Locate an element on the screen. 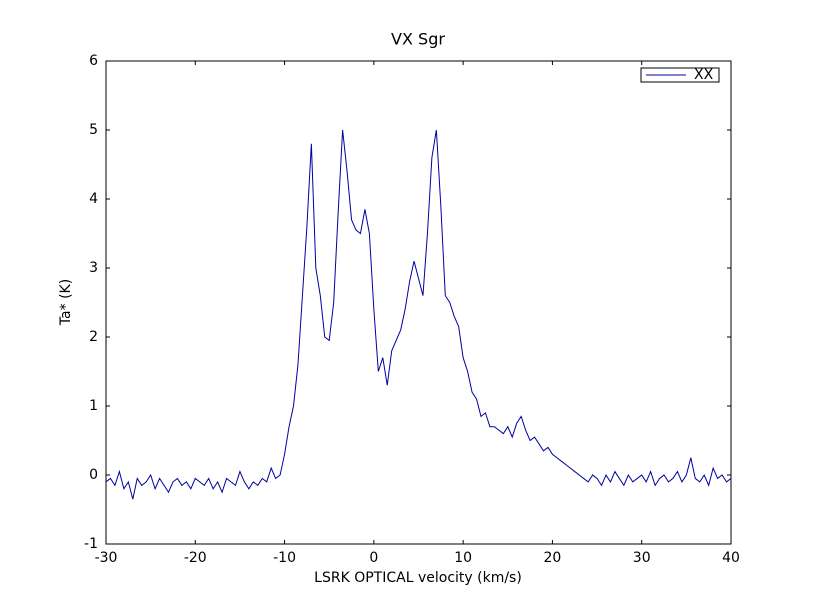 Image resolution: width=813 pixels, height=613 pixels. y-tick-label: -1 is located at coordinates (91, 544).